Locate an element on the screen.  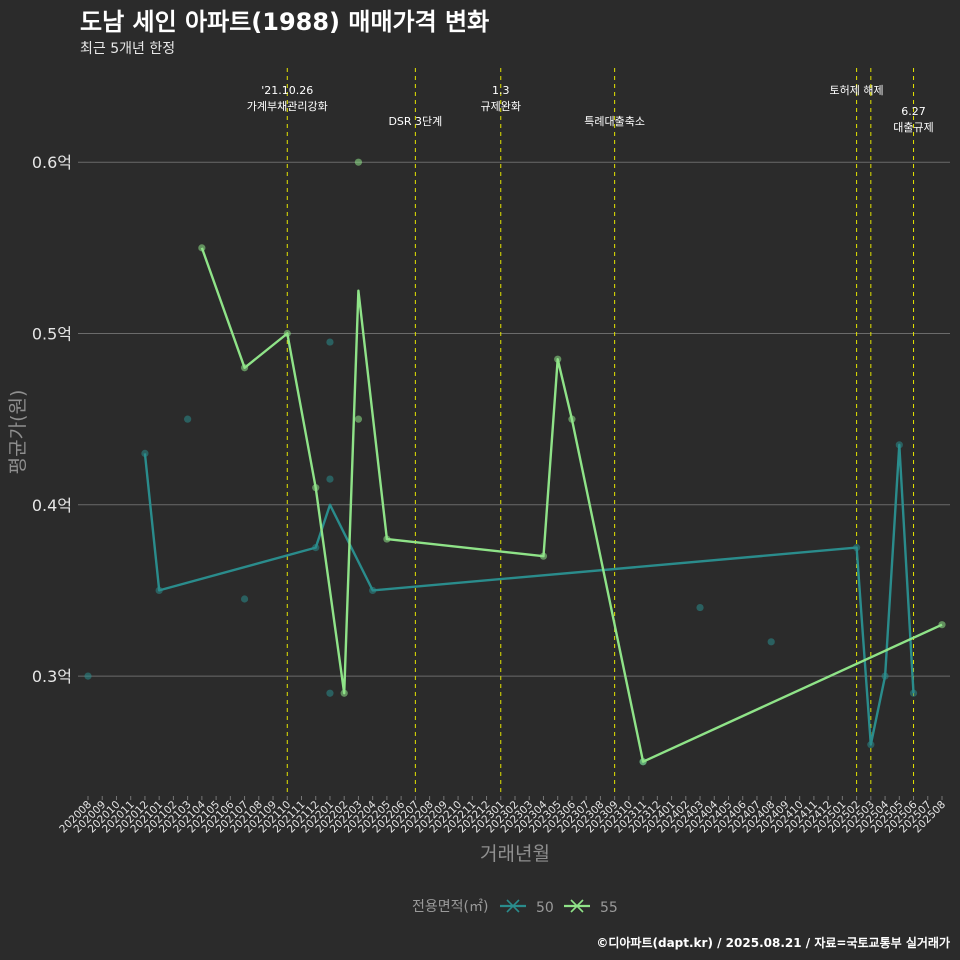
event-label: 6.27 is located at coordinates (913, 111).